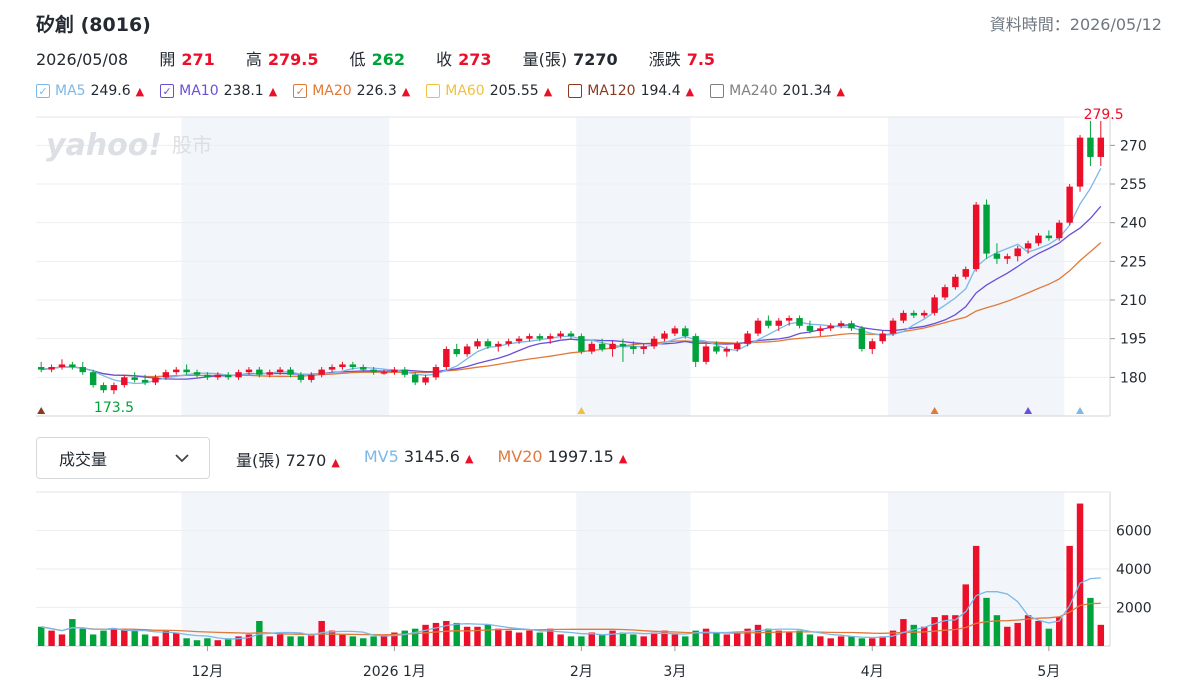 This screenshot has height=695, width=1182. Describe the element at coordinates (83, 459) in the screenshot. I see `volume-select-label: 成交量` at that location.